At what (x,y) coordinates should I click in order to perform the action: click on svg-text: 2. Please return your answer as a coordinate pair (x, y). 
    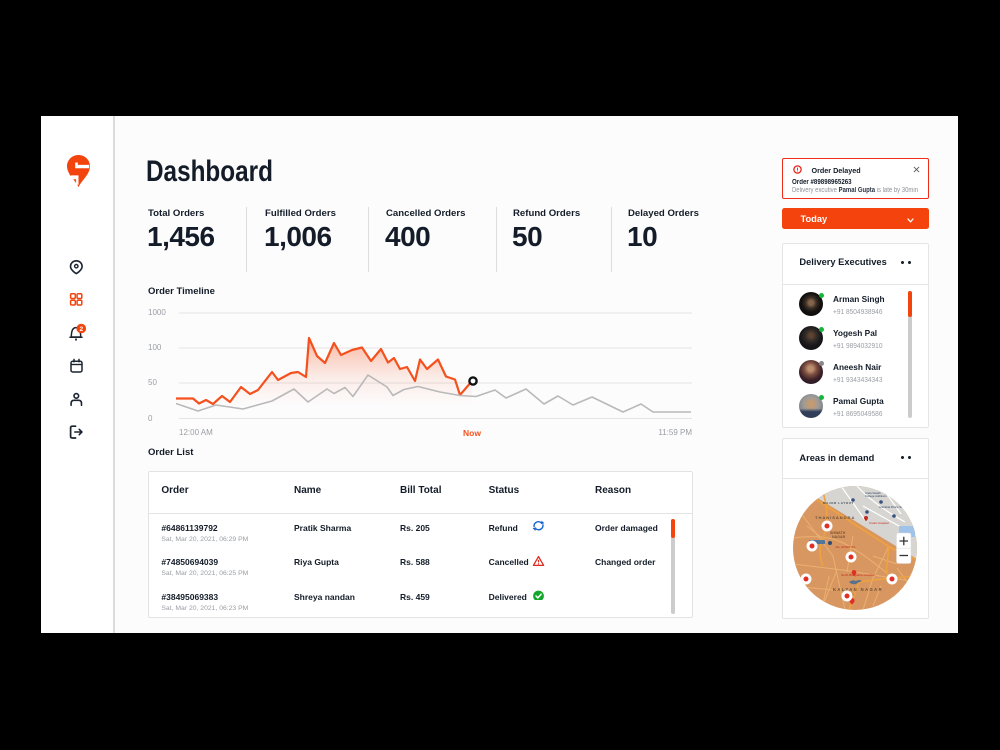
    Looking at the image, I should click on (81, 329).